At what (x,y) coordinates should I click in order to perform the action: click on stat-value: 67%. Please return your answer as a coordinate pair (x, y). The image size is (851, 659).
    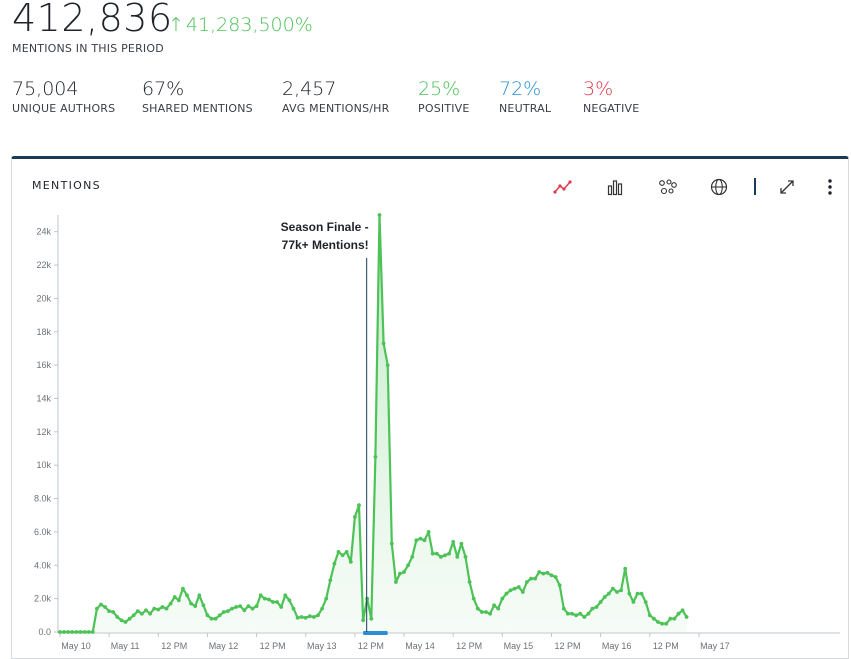
    Looking at the image, I should click on (163, 89).